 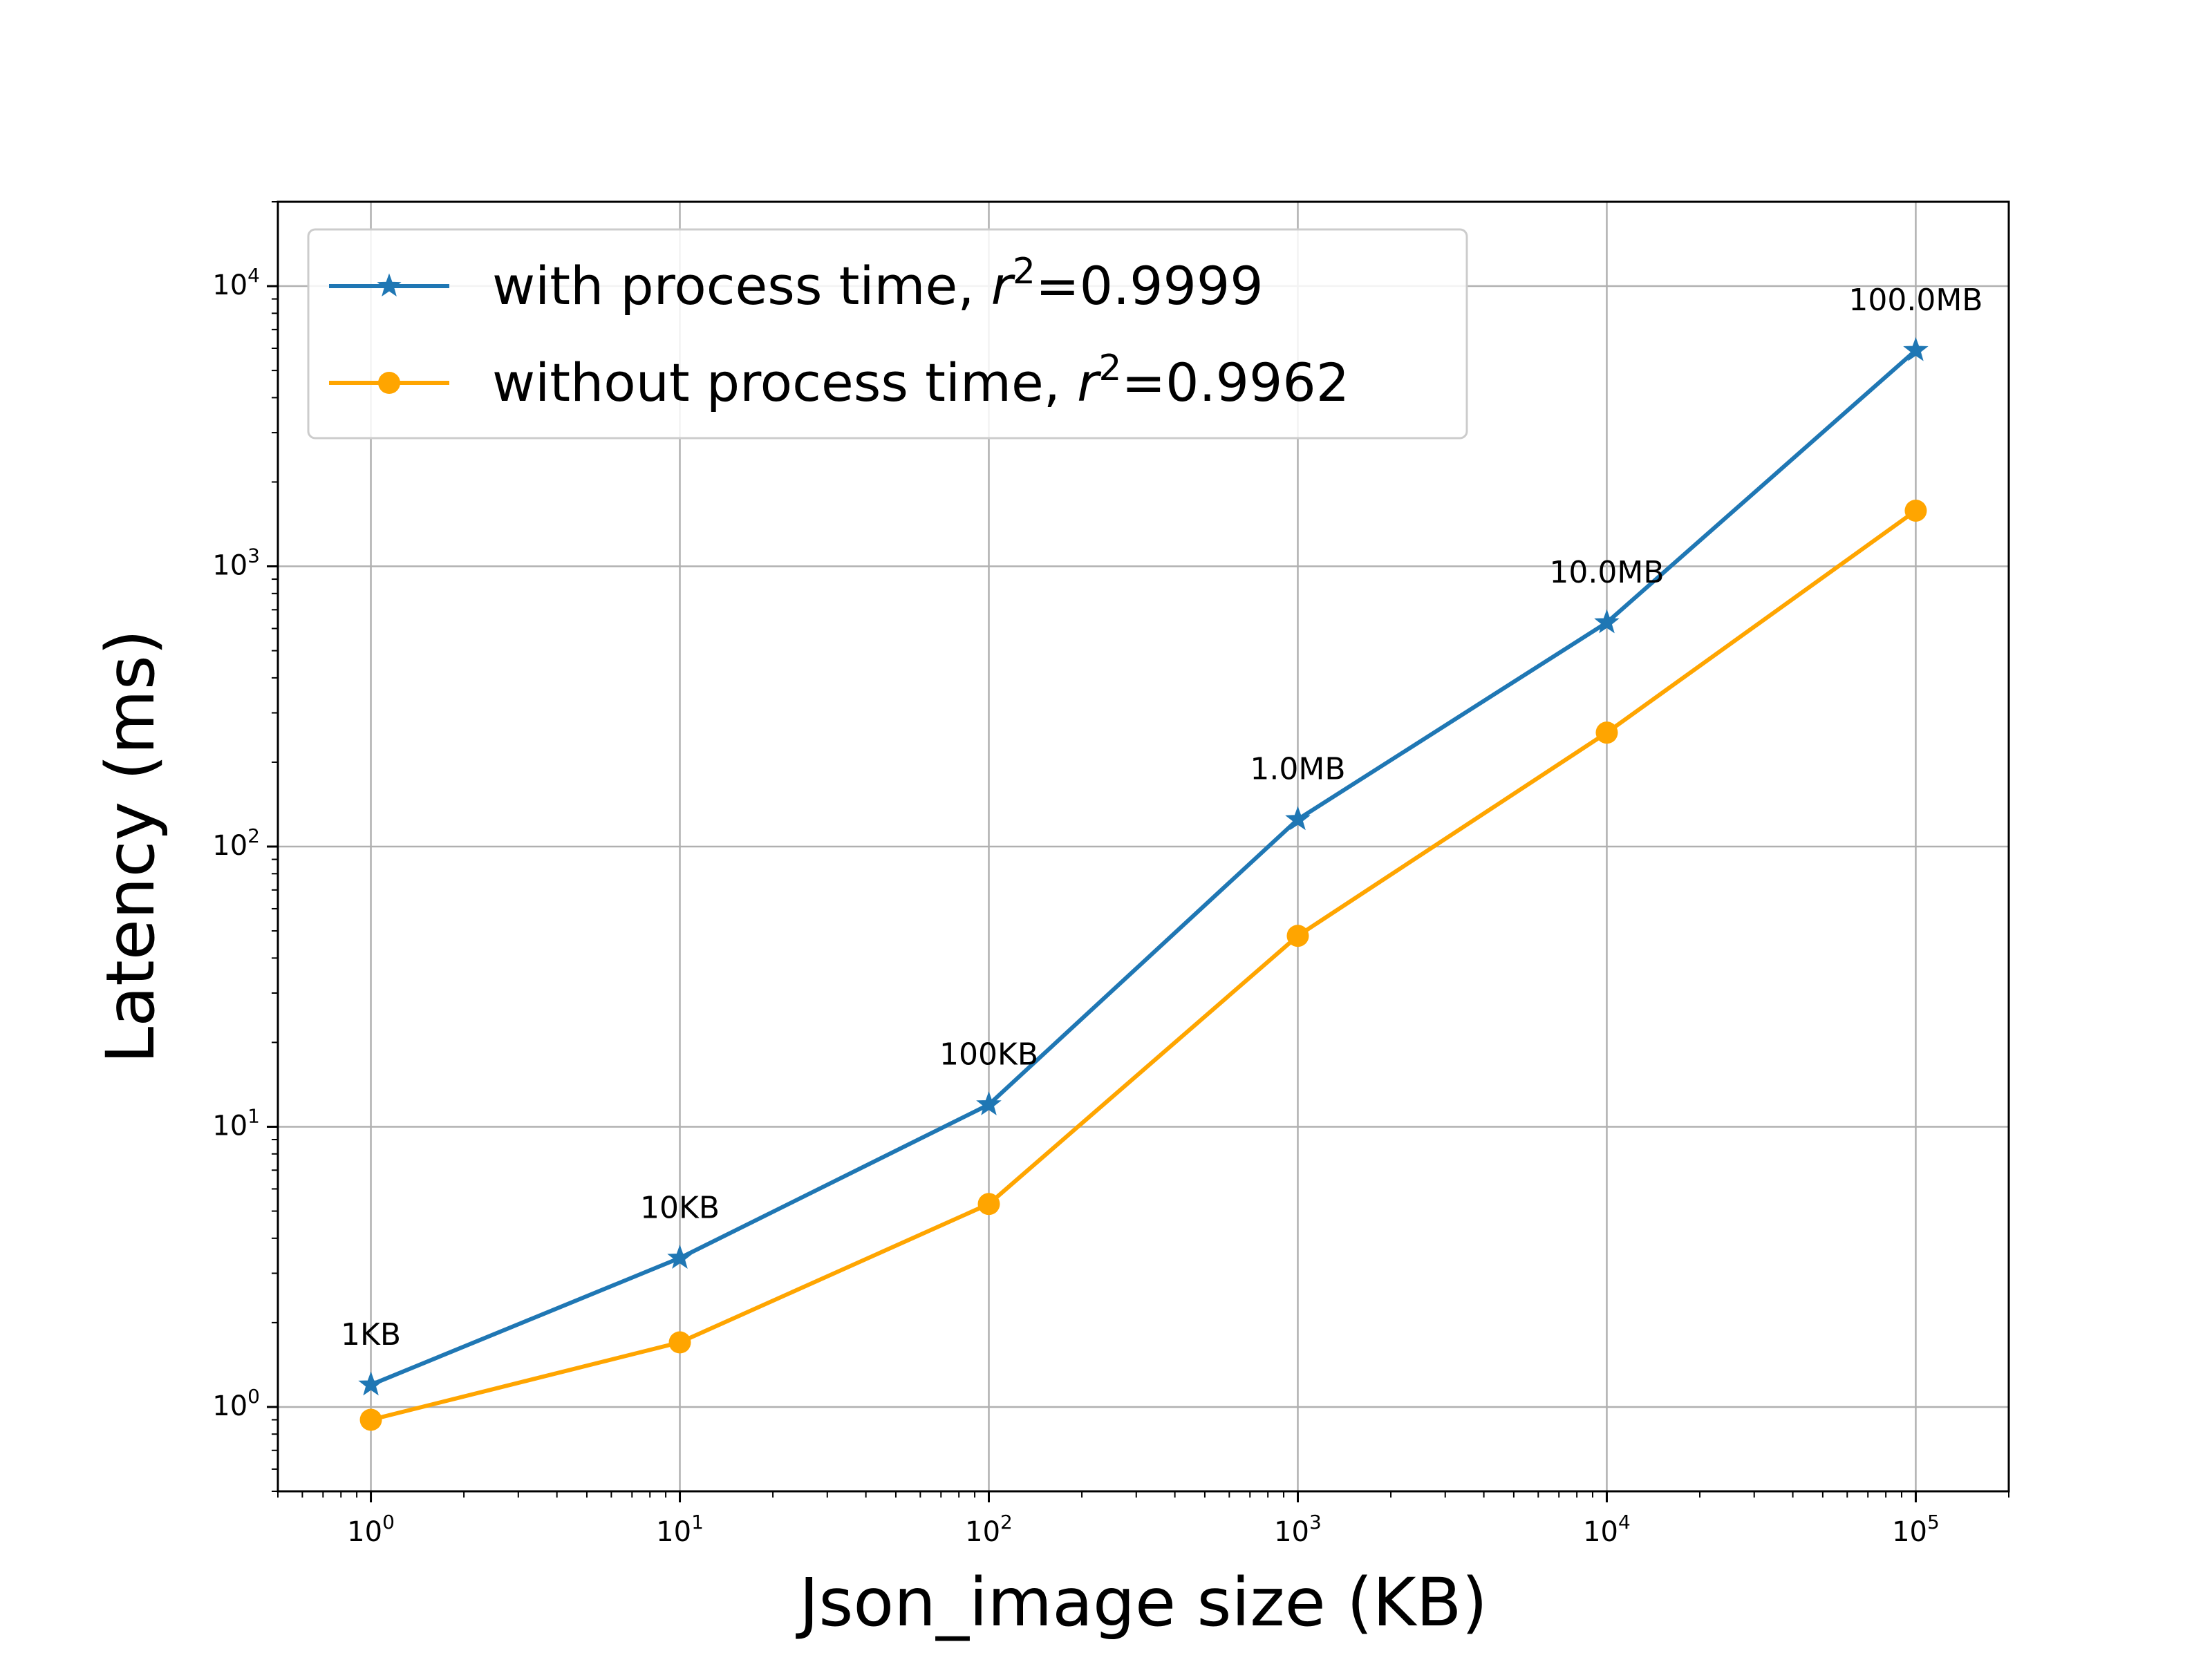 What do you see at coordinates (1298, 1529) in the screenshot?
I see `x-tick-label: 10³` at bounding box center [1298, 1529].